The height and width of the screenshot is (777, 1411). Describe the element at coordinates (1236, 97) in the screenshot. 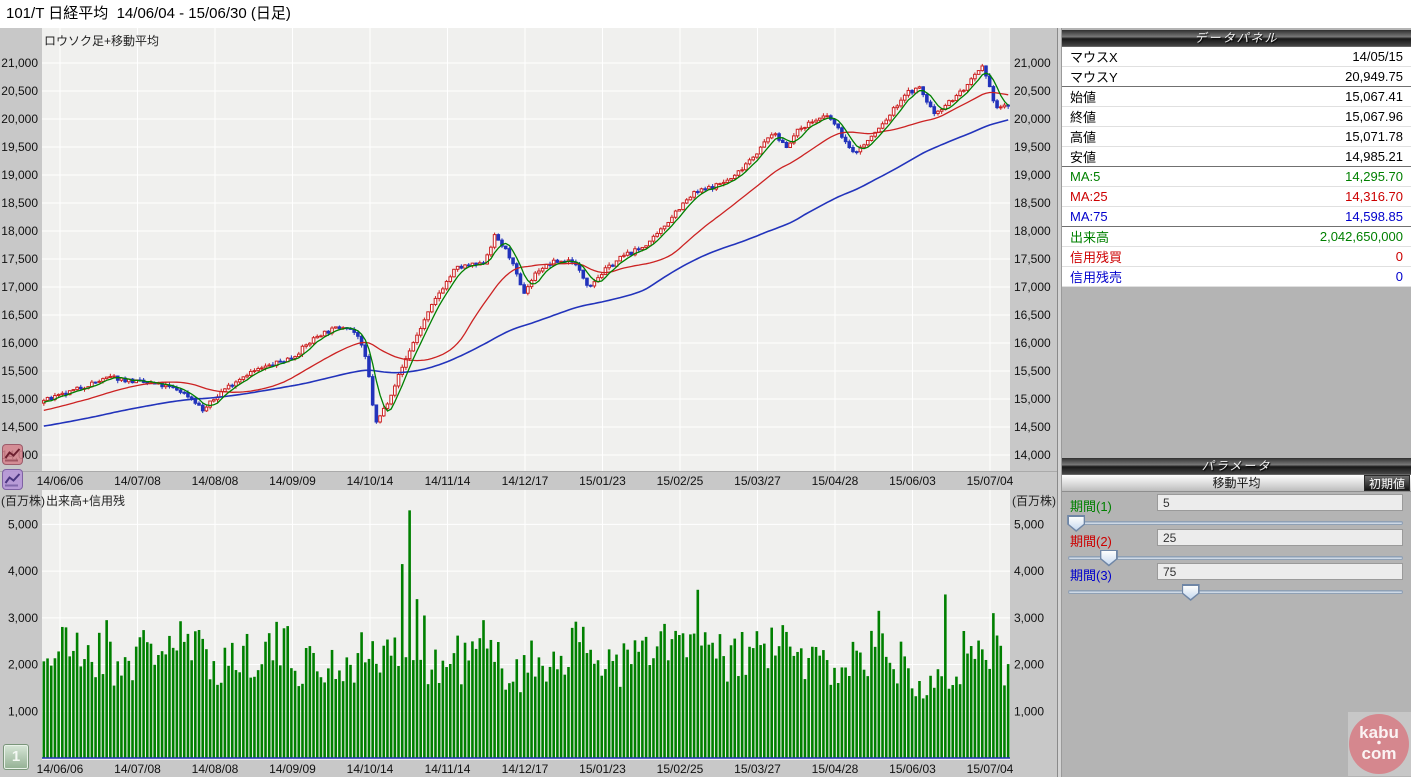

I see `data-panel-row: 始値 15,067.41` at that location.